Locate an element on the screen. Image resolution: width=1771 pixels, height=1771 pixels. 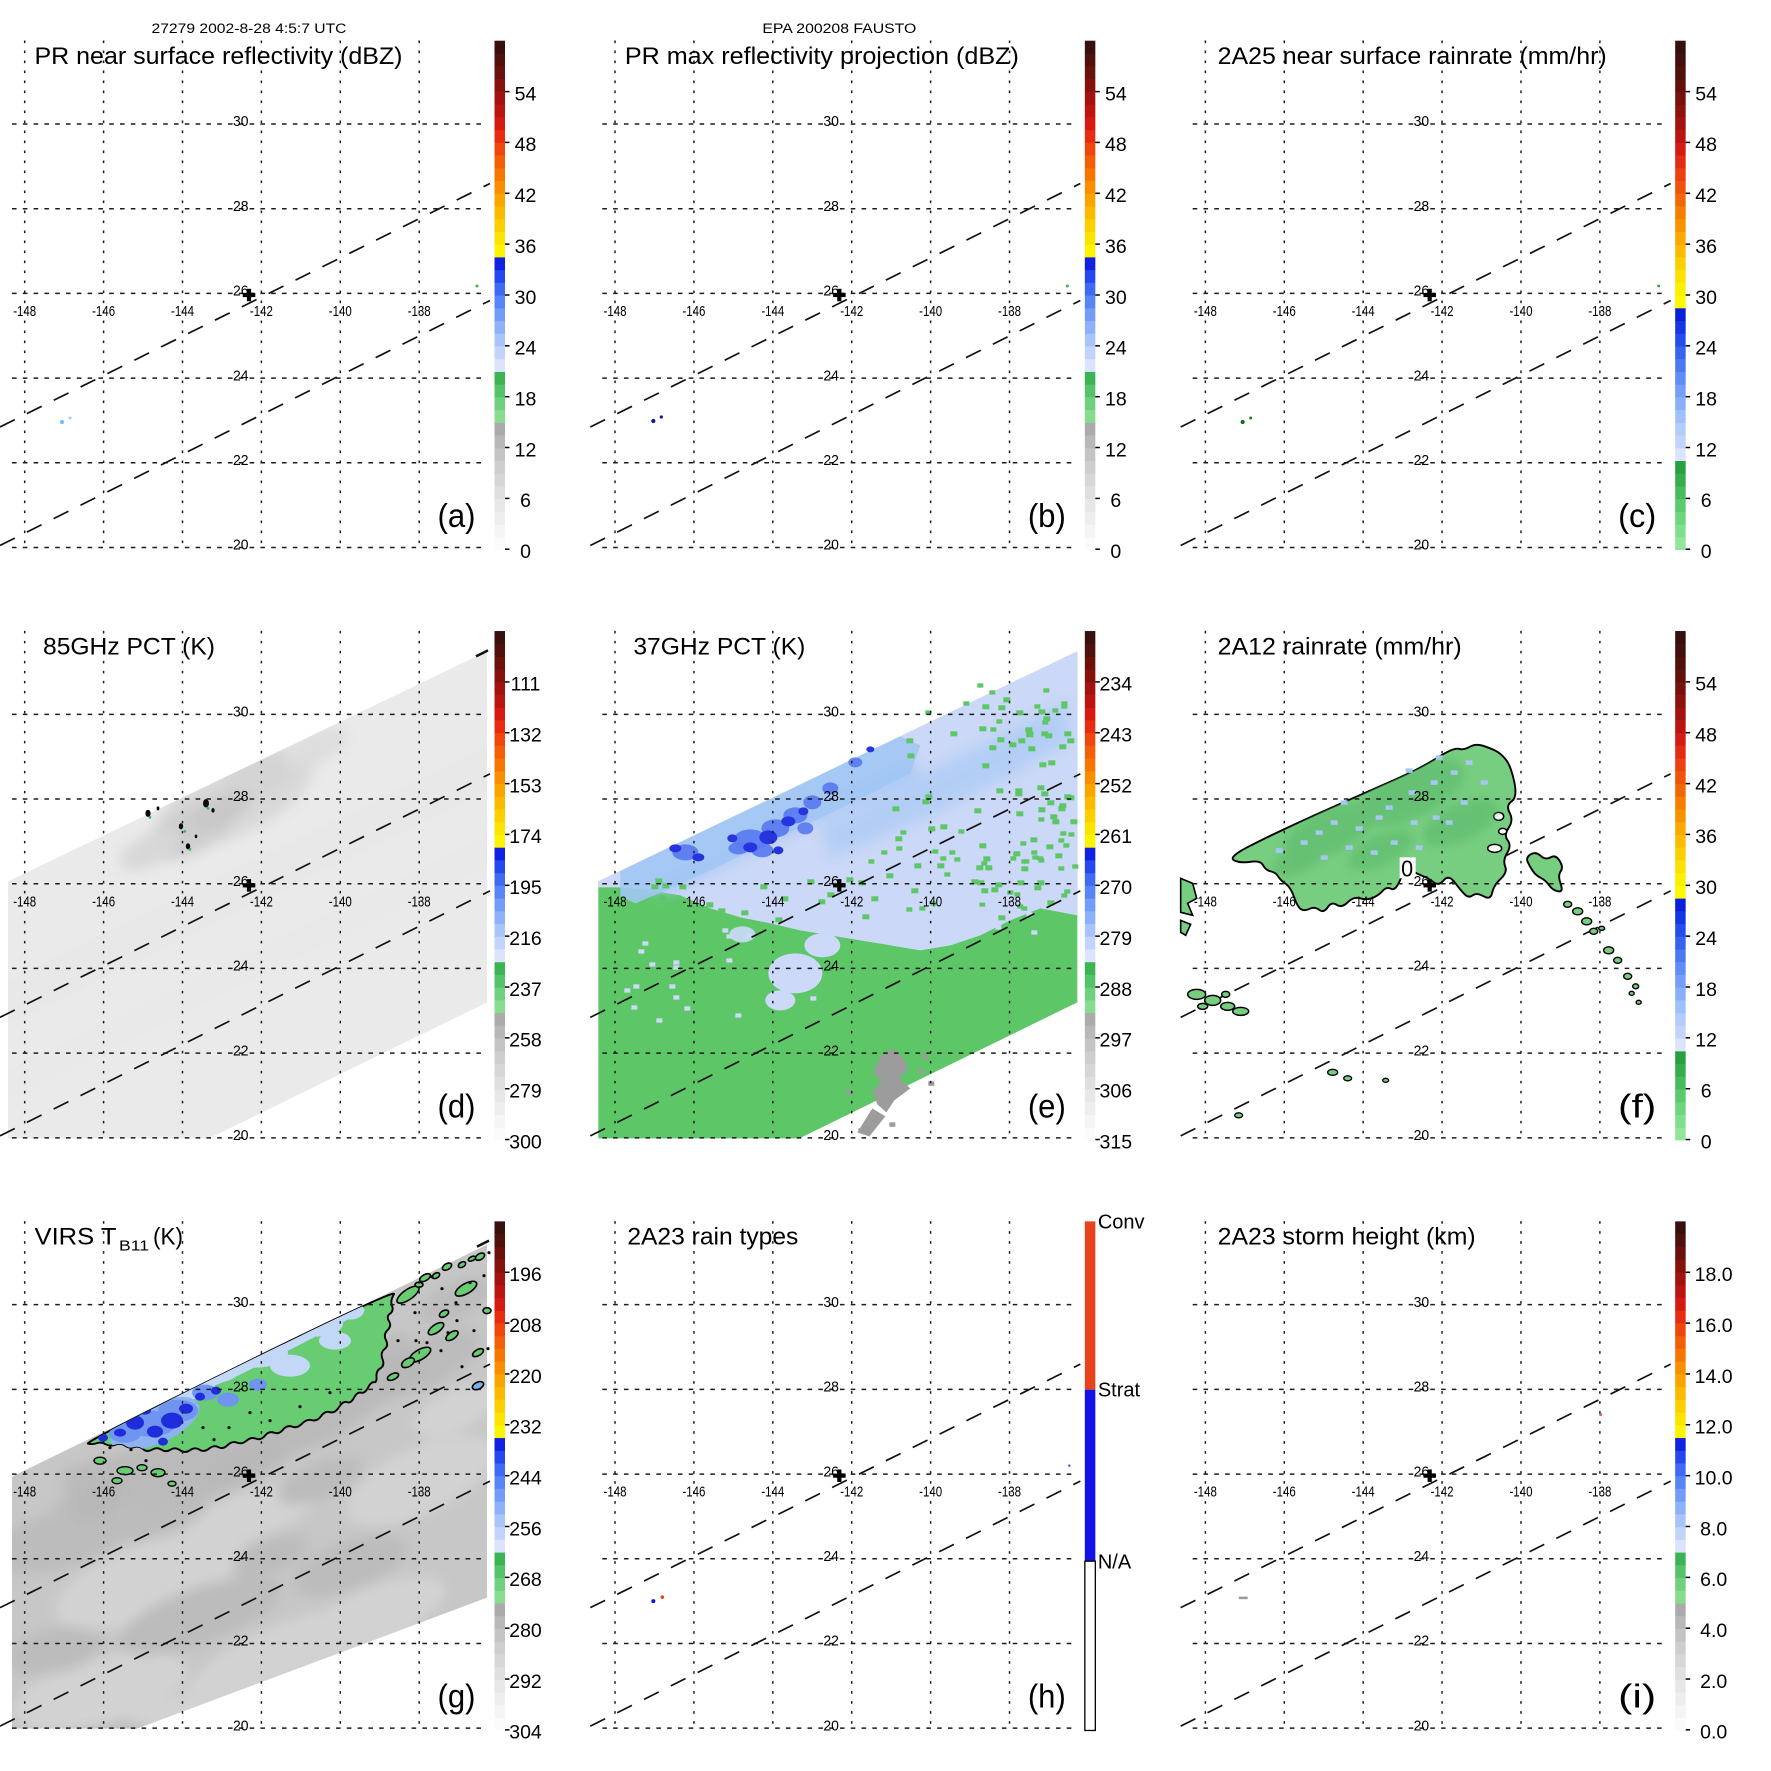
svg-text: 243 is located at coordinates (1116, 736).